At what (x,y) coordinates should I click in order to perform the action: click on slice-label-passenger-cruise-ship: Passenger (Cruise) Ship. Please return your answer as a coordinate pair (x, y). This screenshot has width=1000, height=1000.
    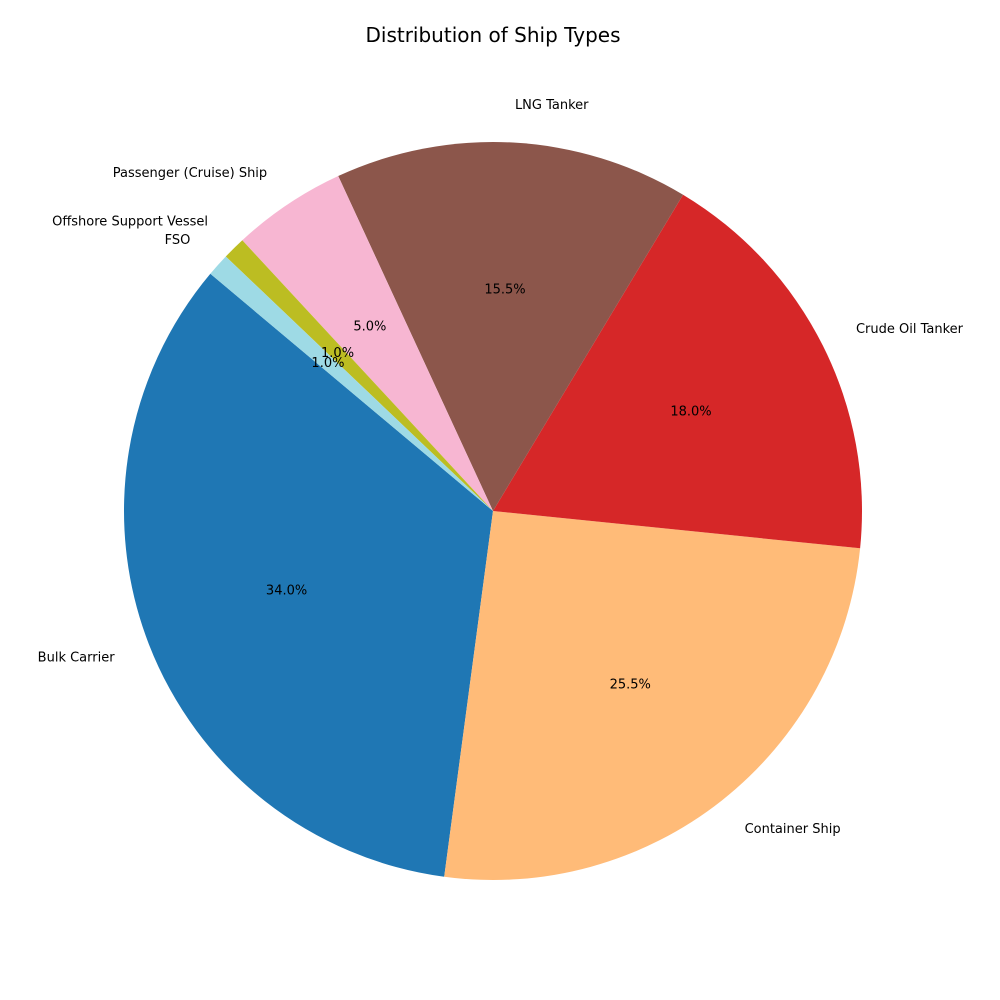
    Looking at the image, I should click on (190, 173).